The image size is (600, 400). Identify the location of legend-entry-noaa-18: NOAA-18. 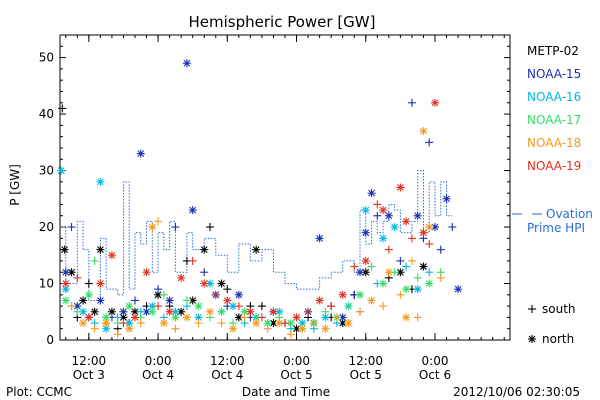
(554, 143).